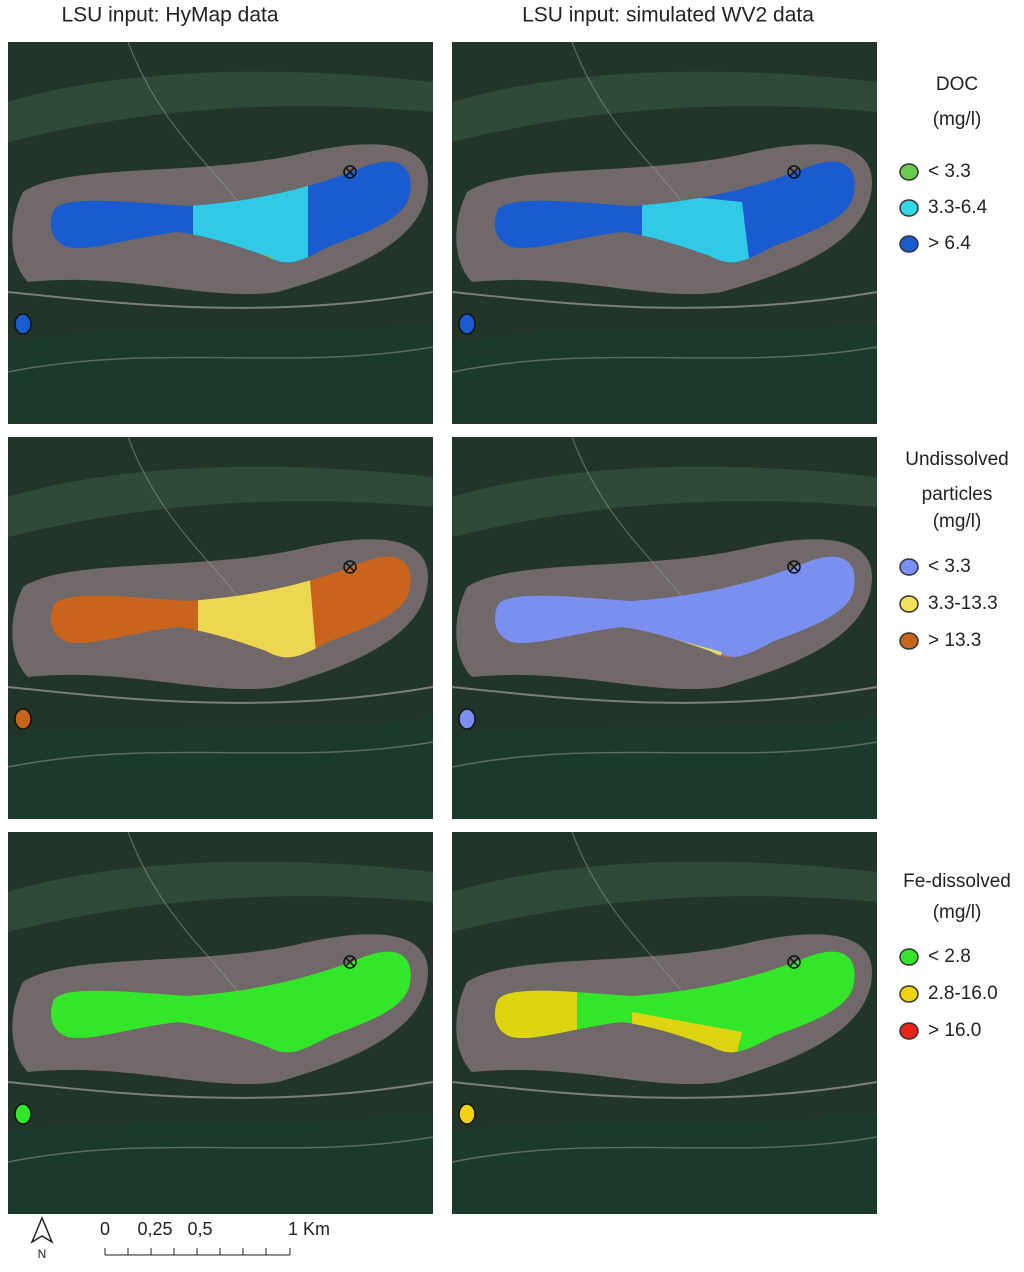  I want to click on lake-class-patch, so click(535, 1014).